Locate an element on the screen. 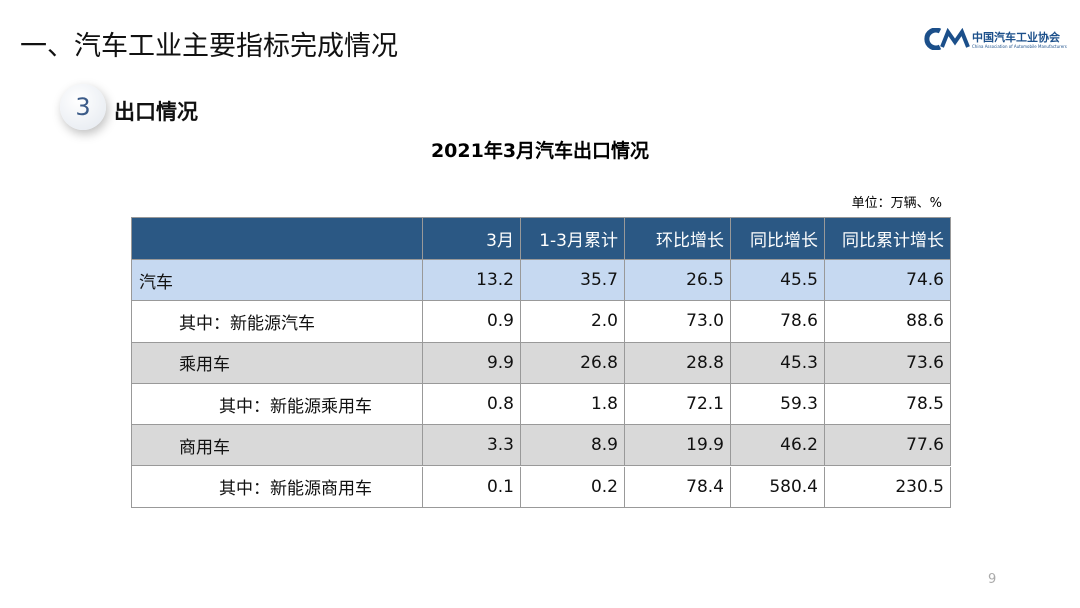 The height and width of the screenshot is (608, 1080). cell-value: 59.3 is located at coordinates (778, 404).